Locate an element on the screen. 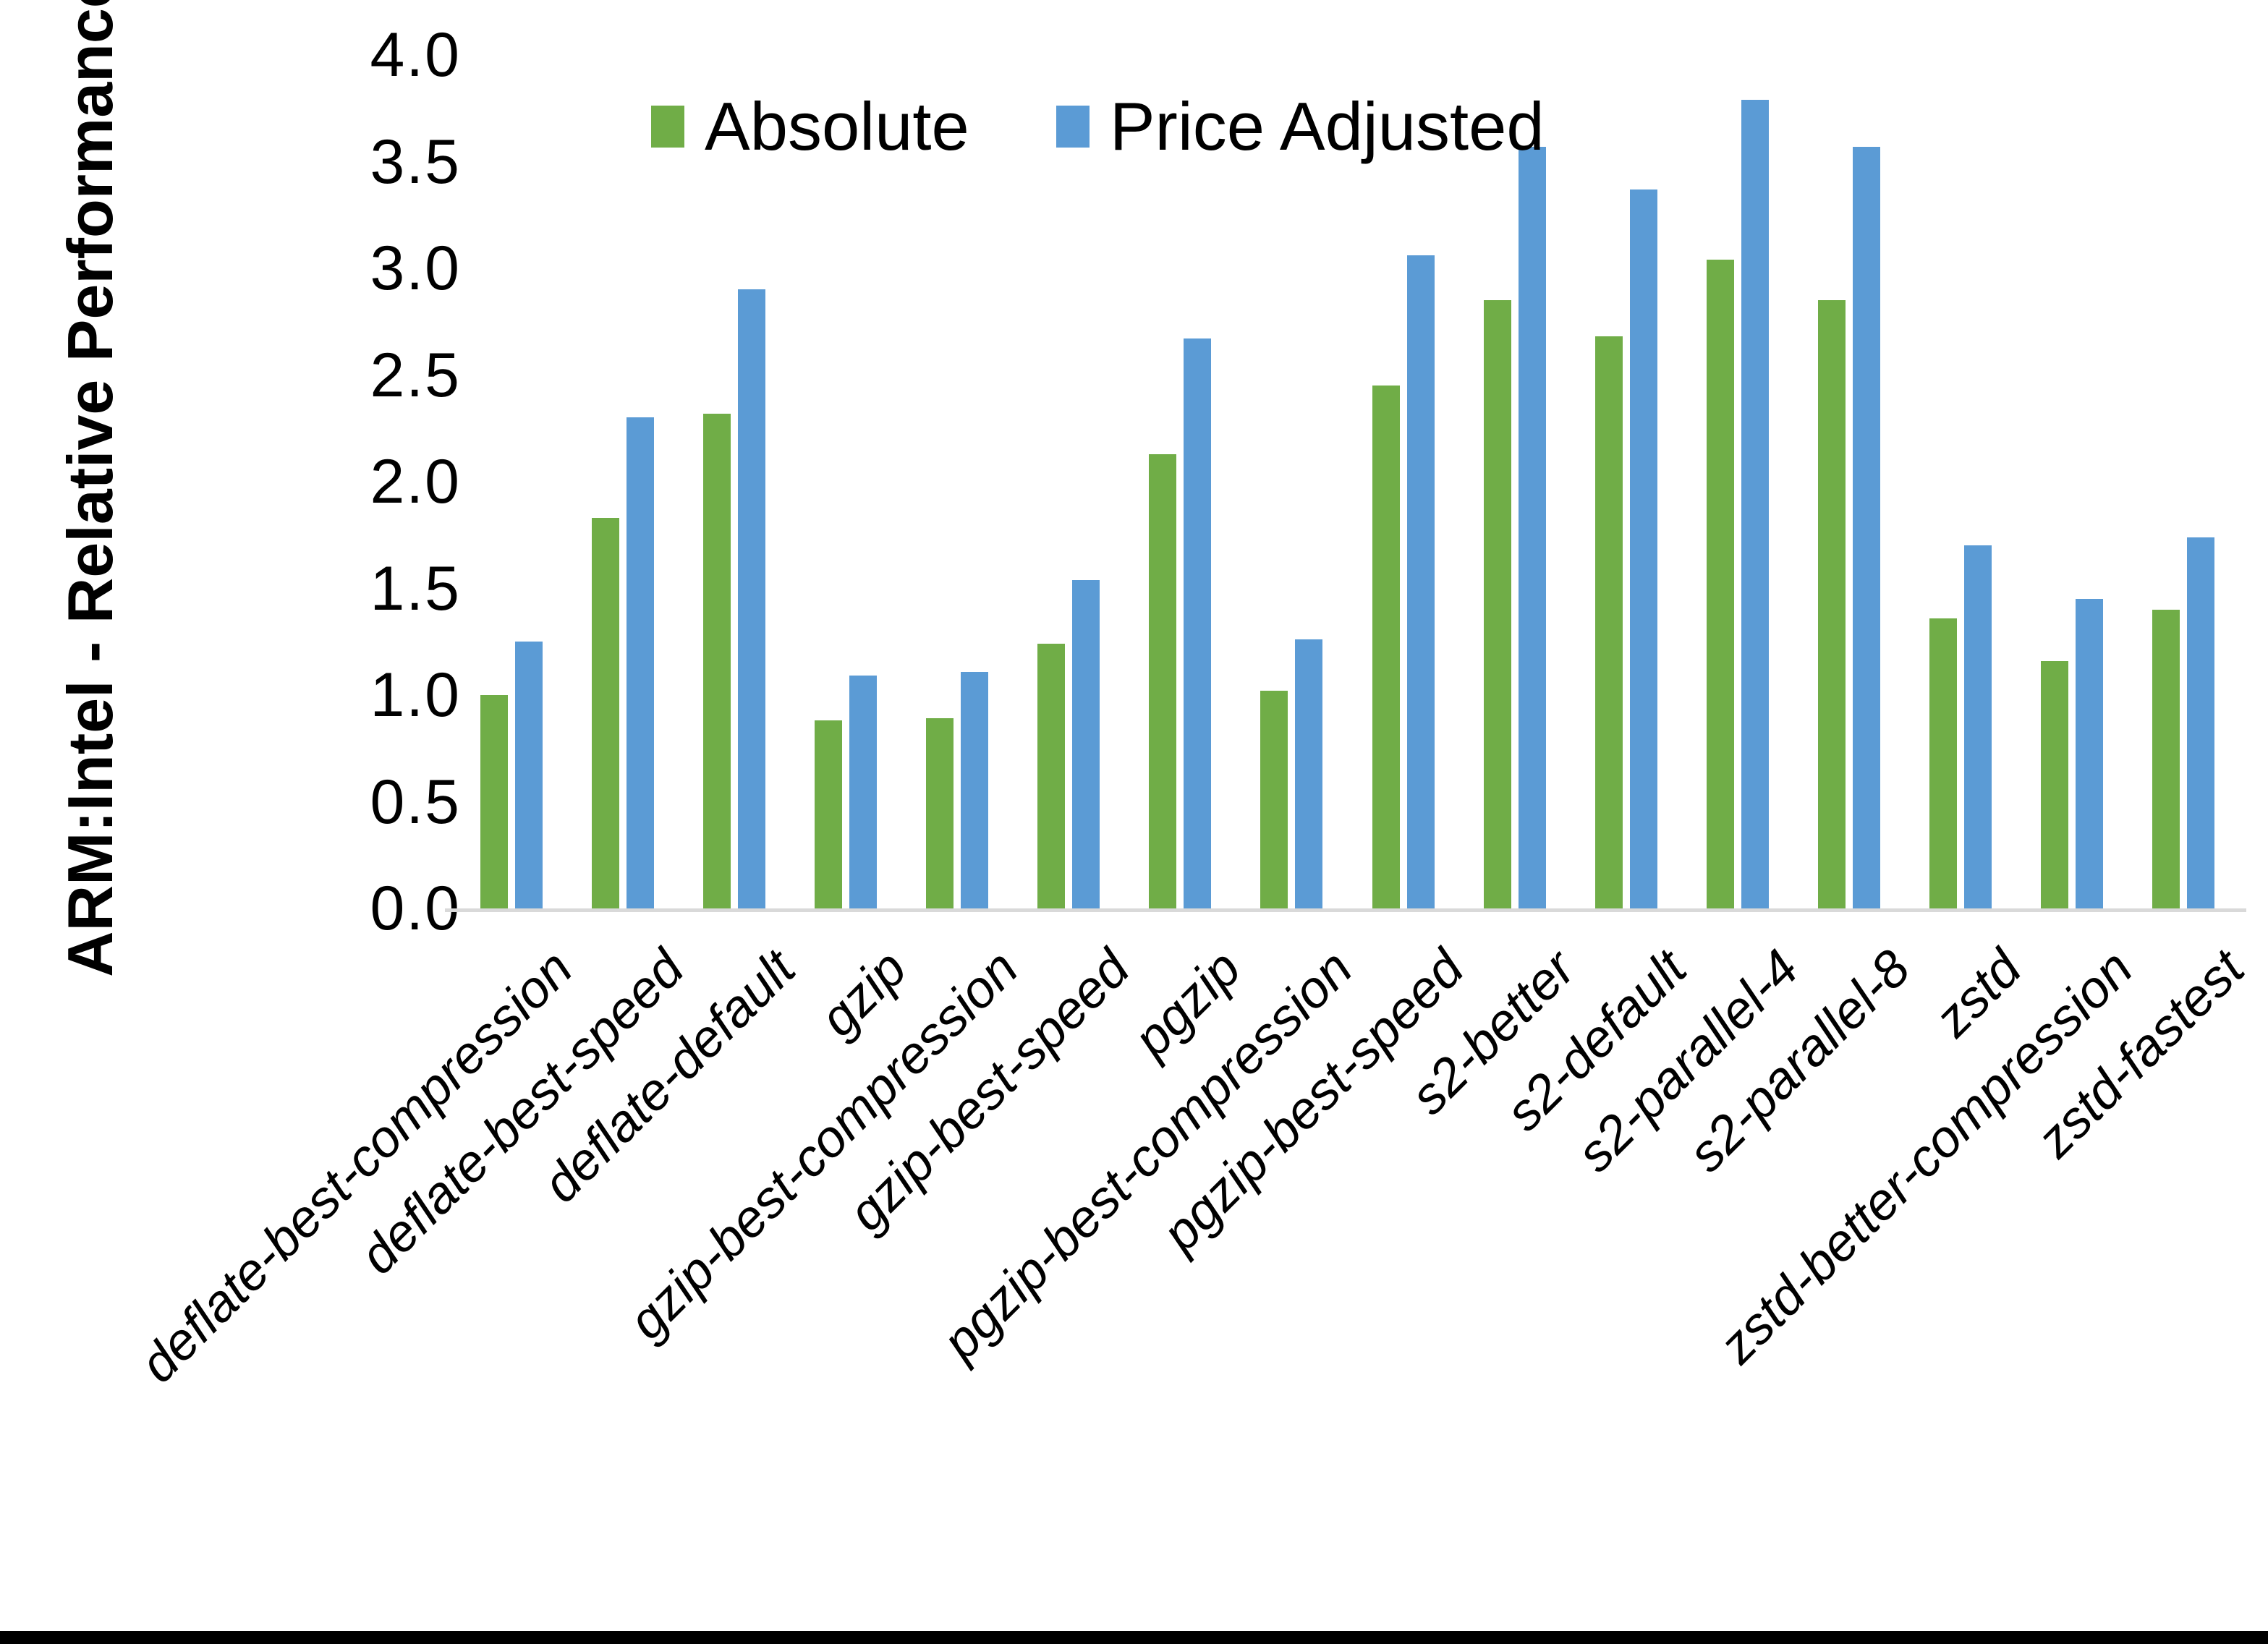  y-tick-label: 3.0 is located at coordinates (415, 268).